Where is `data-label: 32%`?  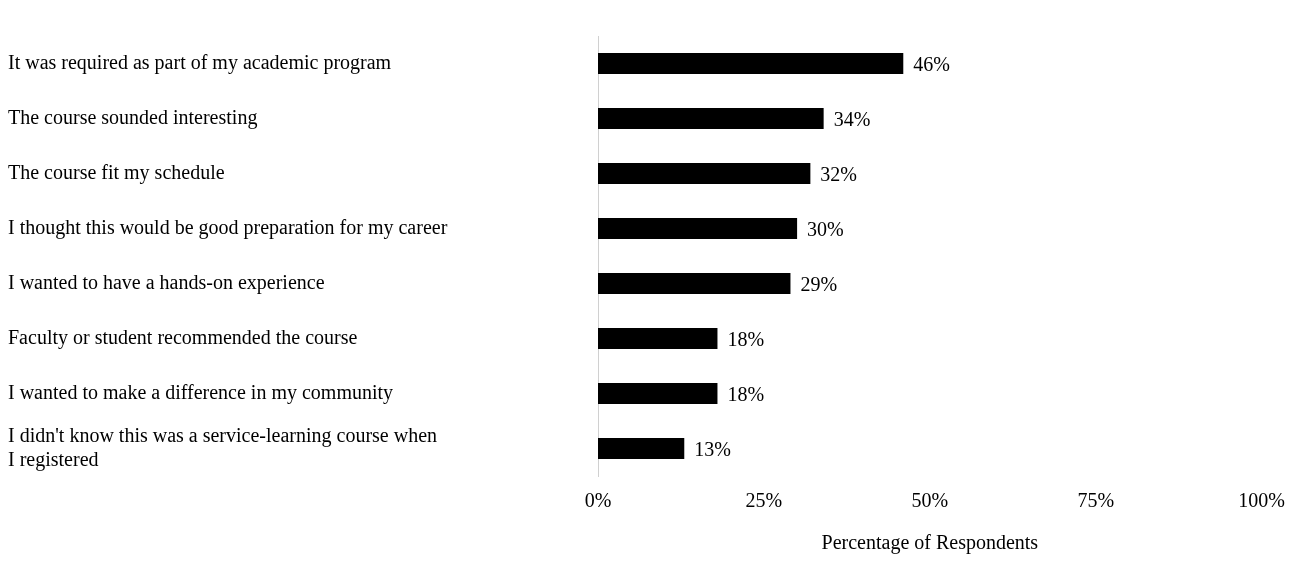
data-label: 32% is located at coordinates (839, 173).